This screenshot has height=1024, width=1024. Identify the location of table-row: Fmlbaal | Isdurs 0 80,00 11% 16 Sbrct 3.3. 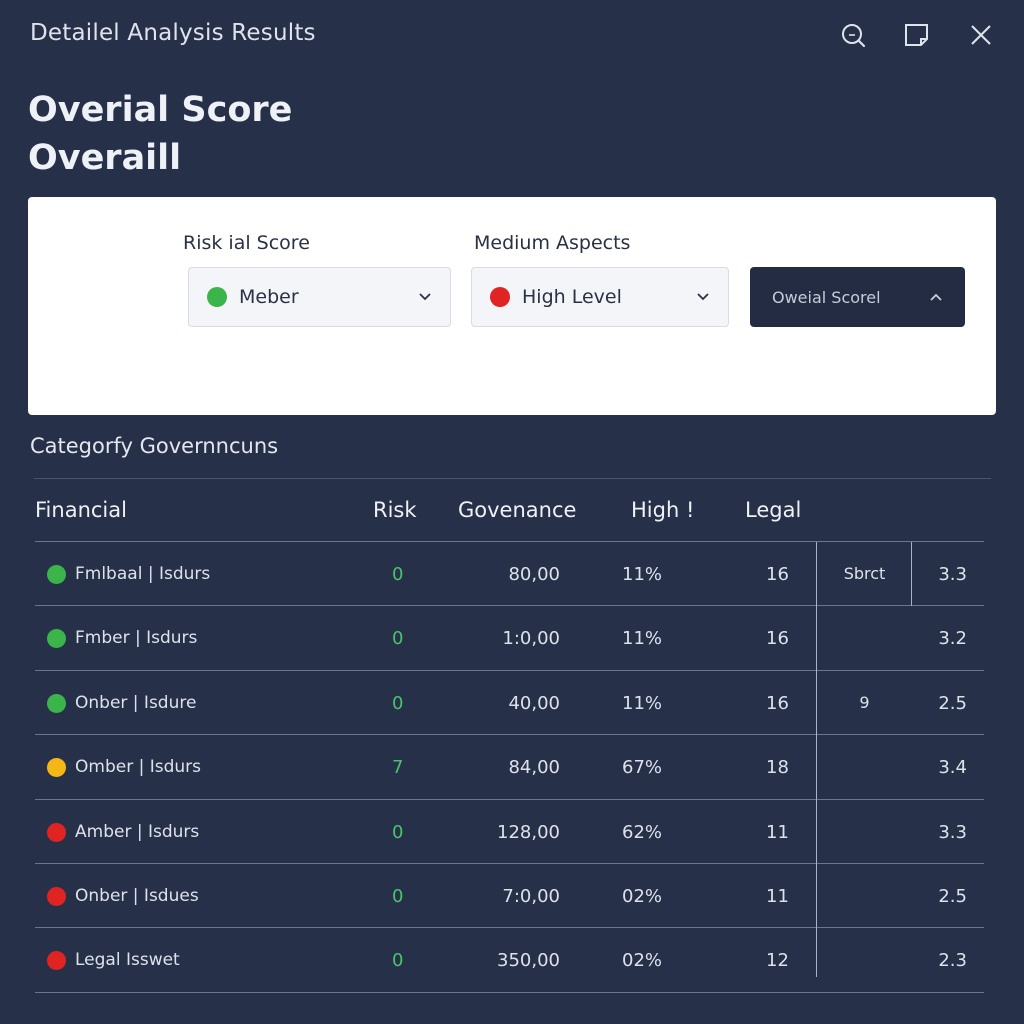
(509, 574).